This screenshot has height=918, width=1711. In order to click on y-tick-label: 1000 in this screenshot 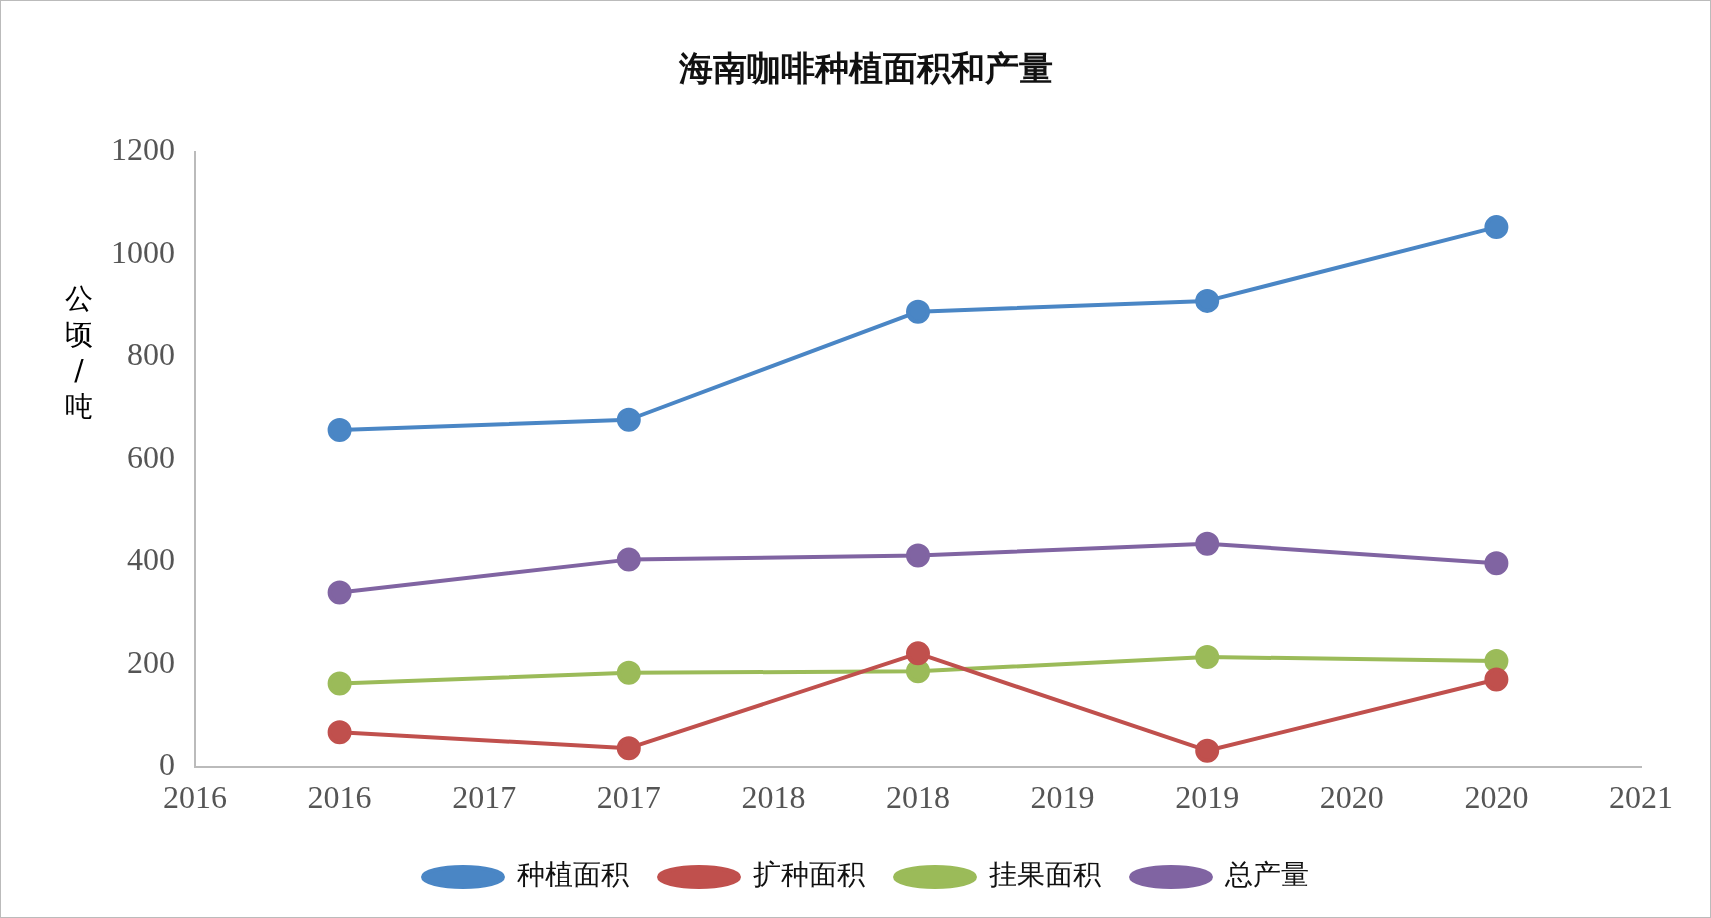, I will do `click(143, 251)`.